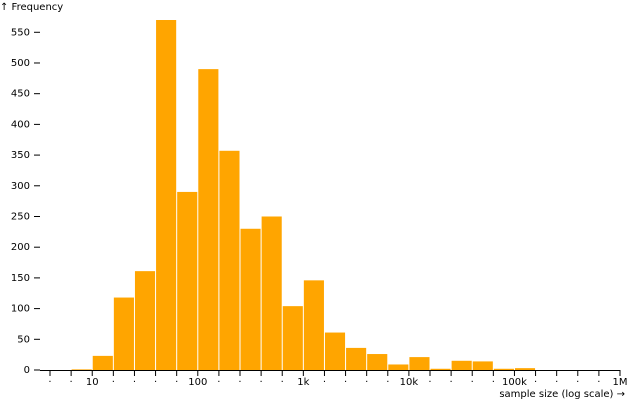  I want to click on y-tick-label: 250, so click(20, 216).